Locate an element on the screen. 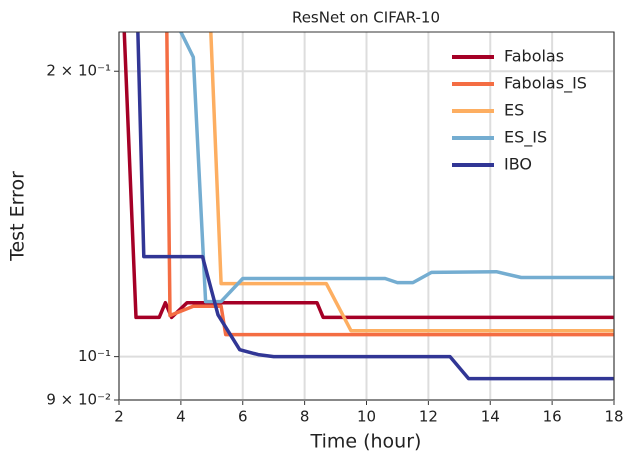 This screenshot has width=636, height=469. x-tick-label: 2 is located at coordinates (119, 417).